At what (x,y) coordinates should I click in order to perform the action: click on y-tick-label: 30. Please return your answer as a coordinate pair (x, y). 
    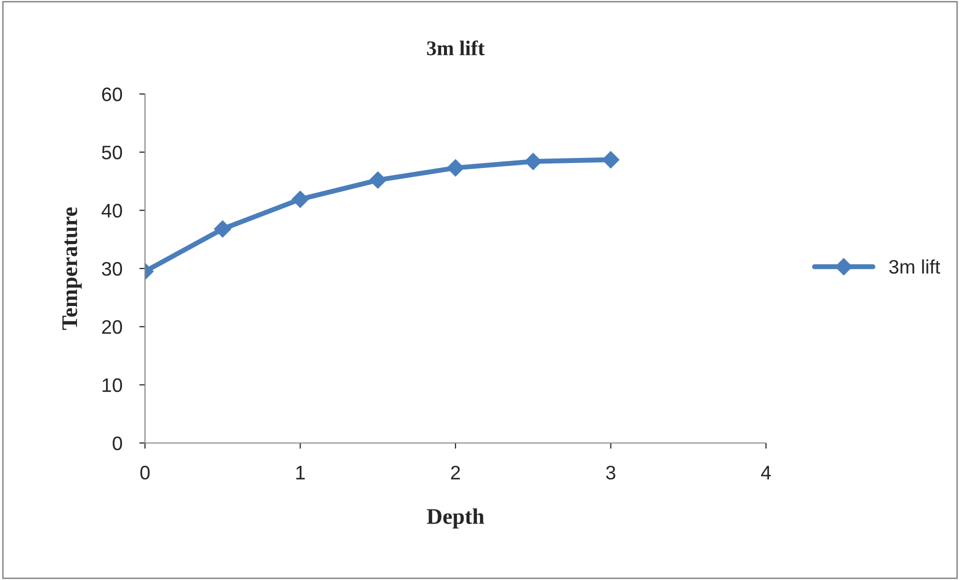
    Looking at the image, I should click on (112, 269).